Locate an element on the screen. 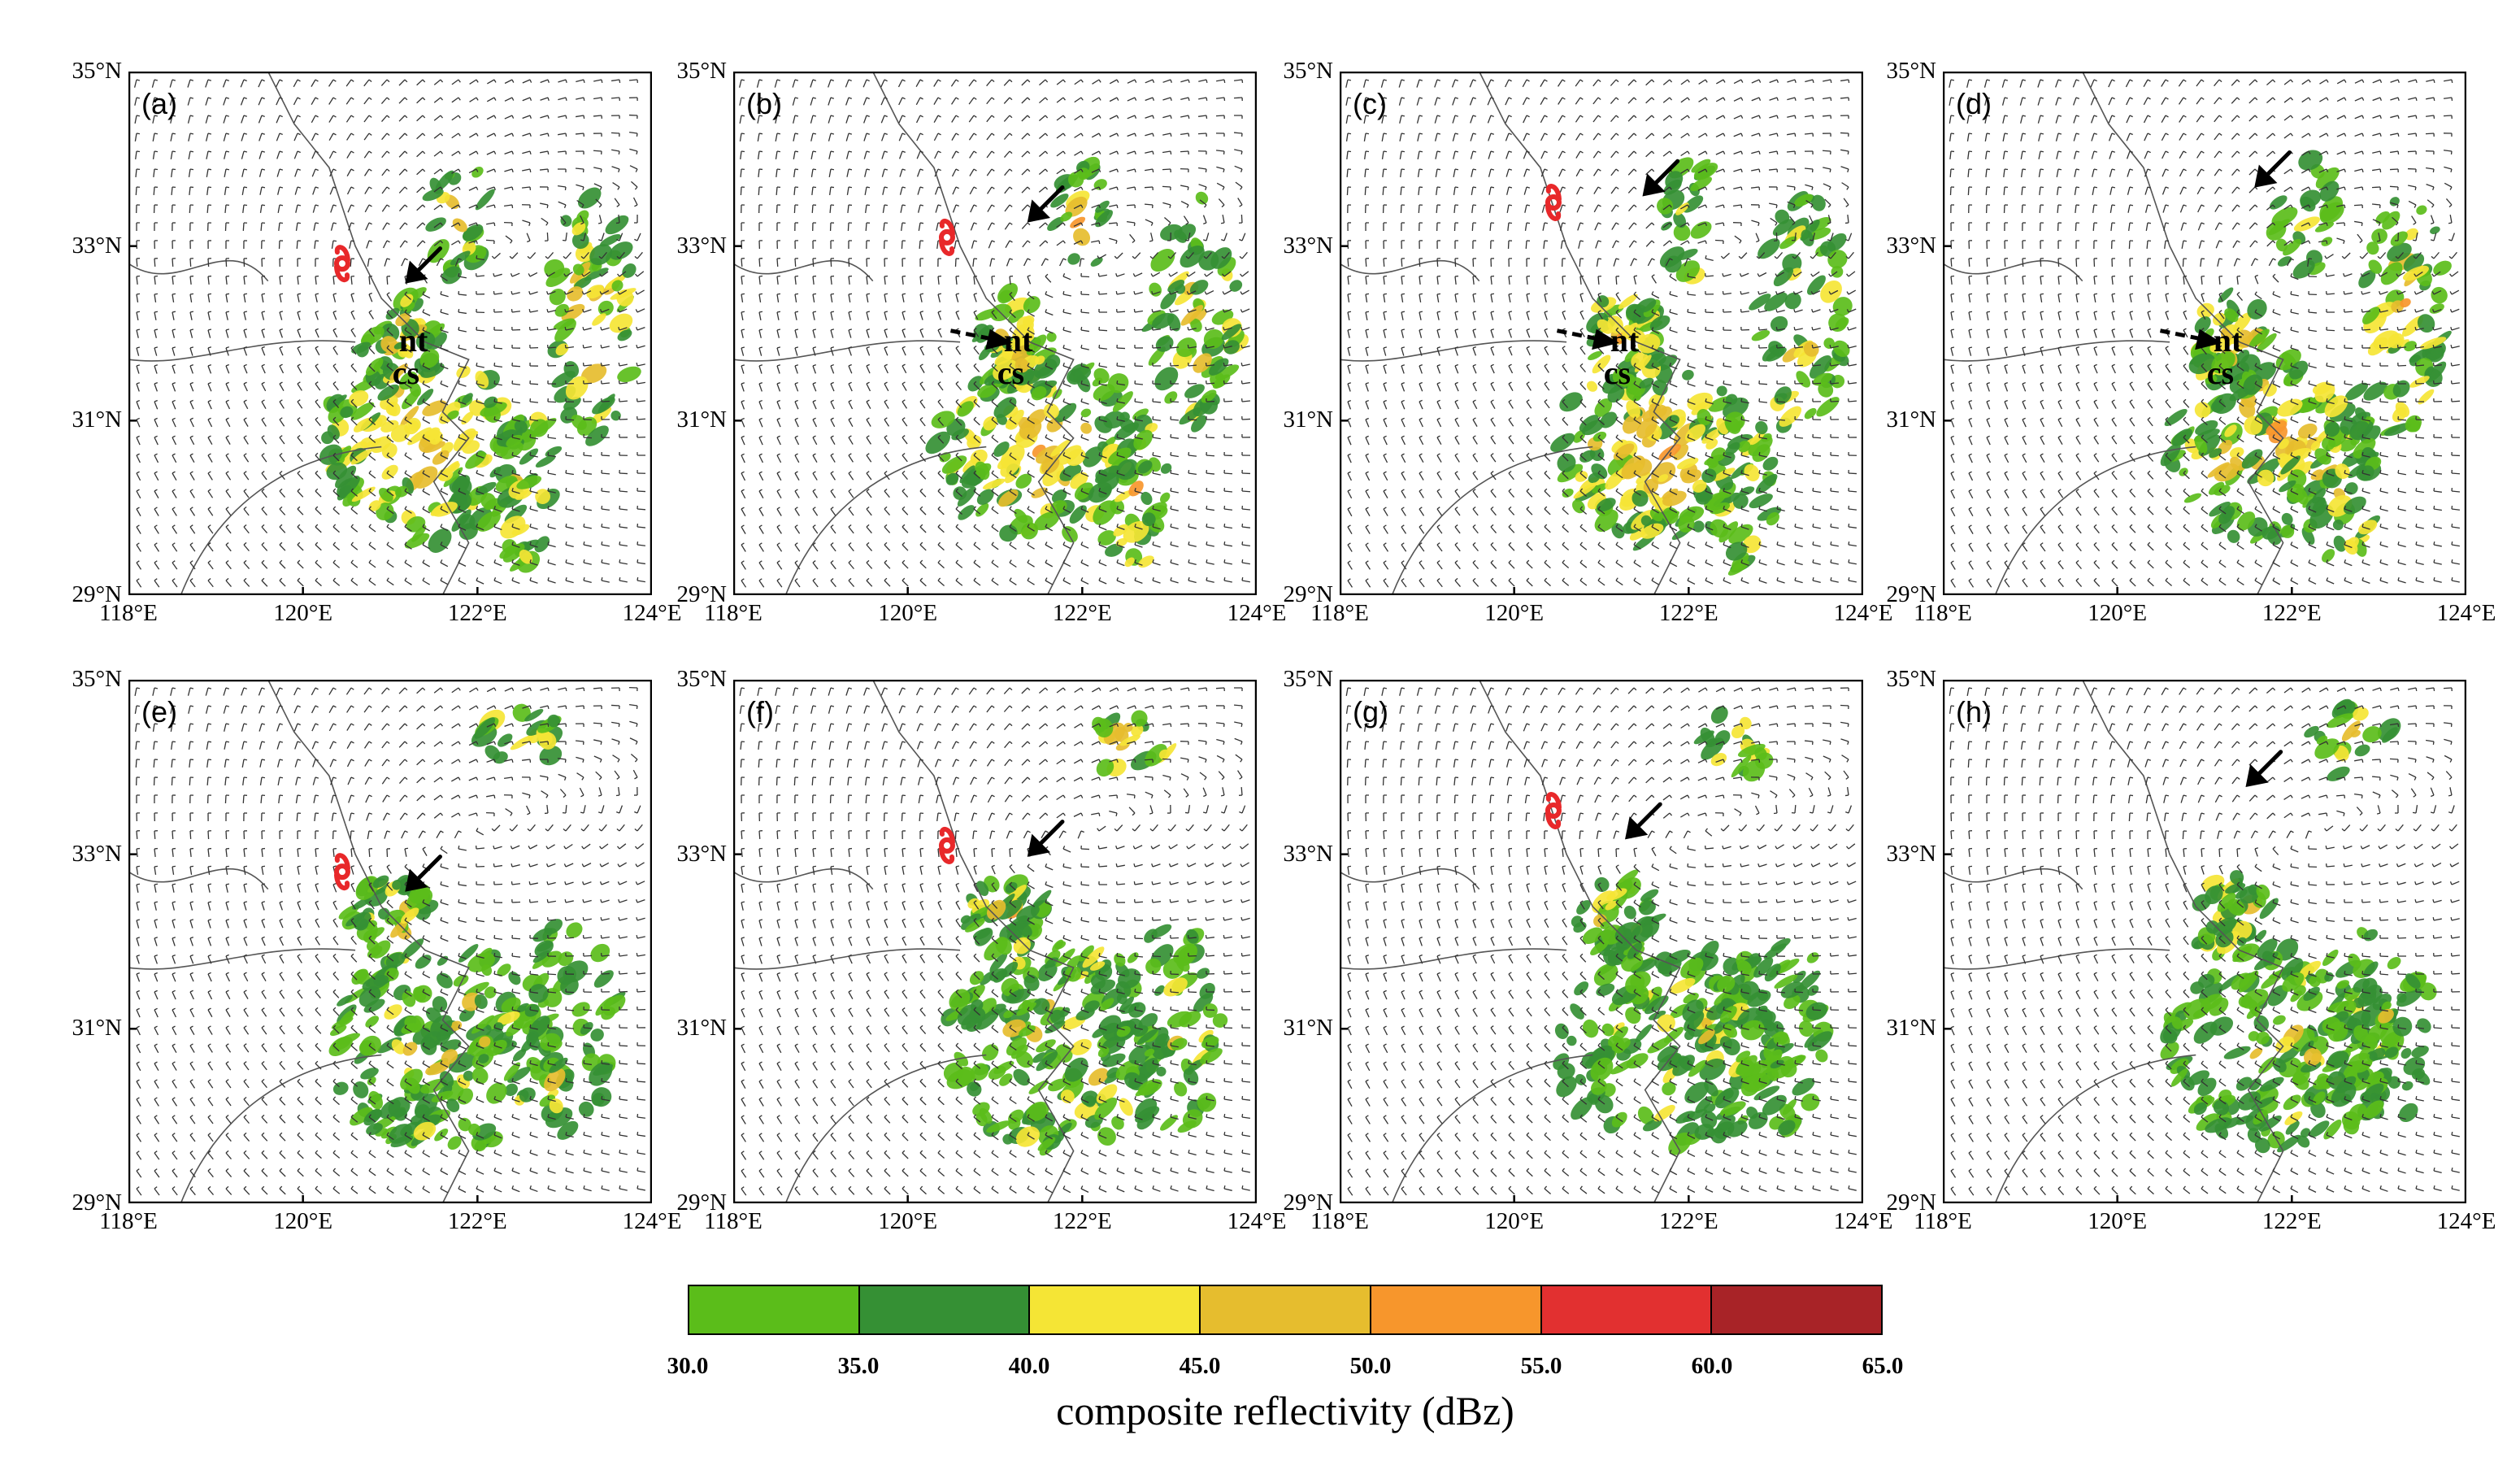 This screenshot has height=1457, width=2520. colorbar is located at coordinates (1285, 1310).